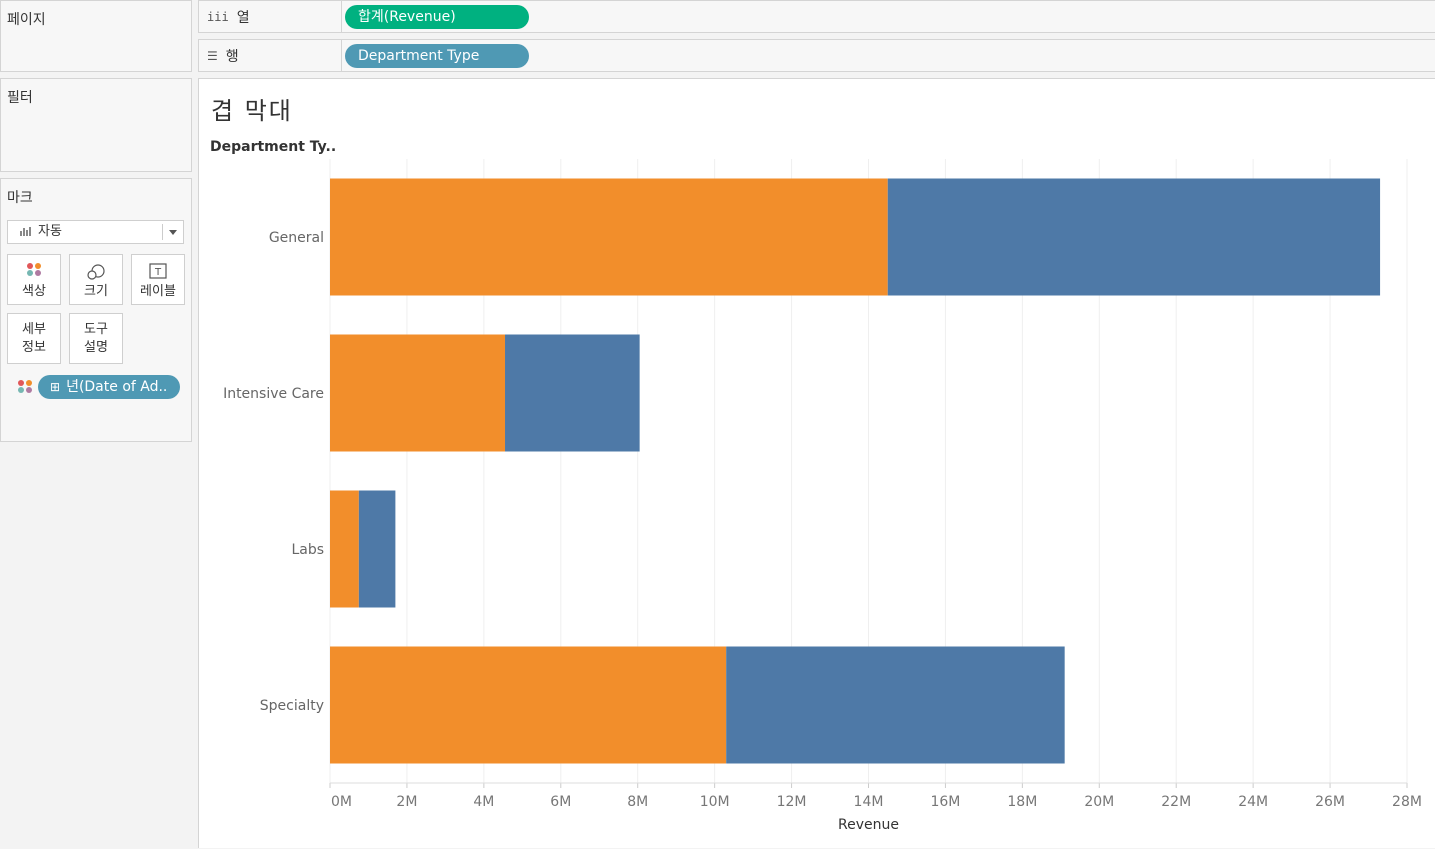 Image resolution: width=1435 pixels, height=849 pixels. Describe the element at coordinates (437, 56) in the screenshot. I see `department-type-pill: Department Type` at that location.